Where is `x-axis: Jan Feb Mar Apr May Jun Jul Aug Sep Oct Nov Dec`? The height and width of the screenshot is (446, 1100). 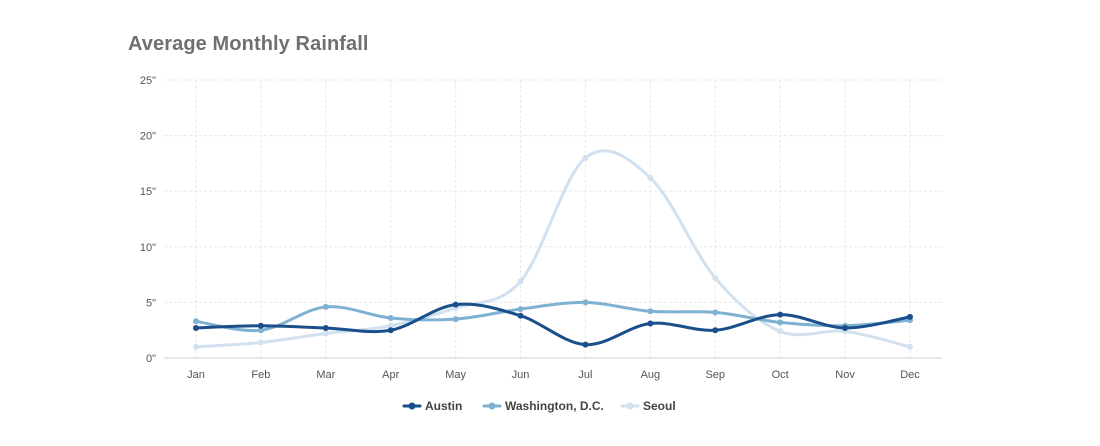 x-axis: Jan Feb Mar Apr May Jun Jul Aug Sep Oct Nov Dec is located at coordinates (553, 369).